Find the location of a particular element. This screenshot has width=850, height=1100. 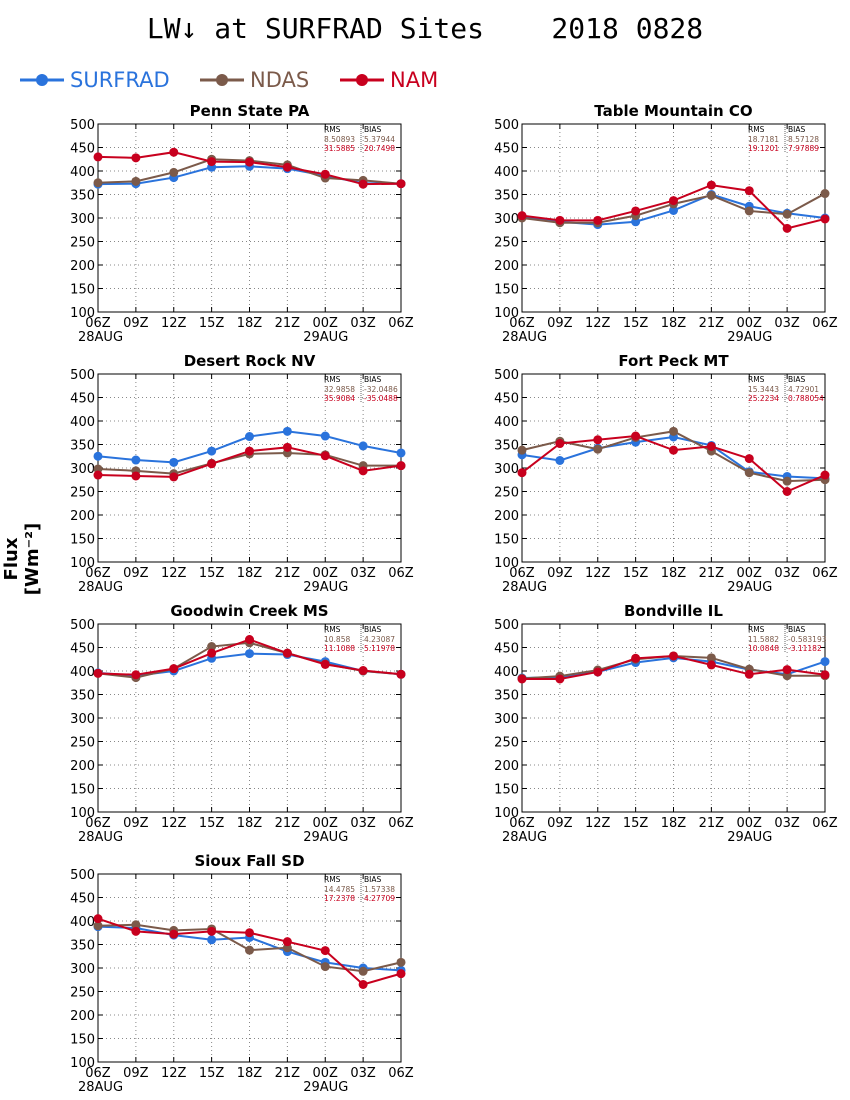

stats-rms-value: 31.5885 is located at coordinates (339, 148).